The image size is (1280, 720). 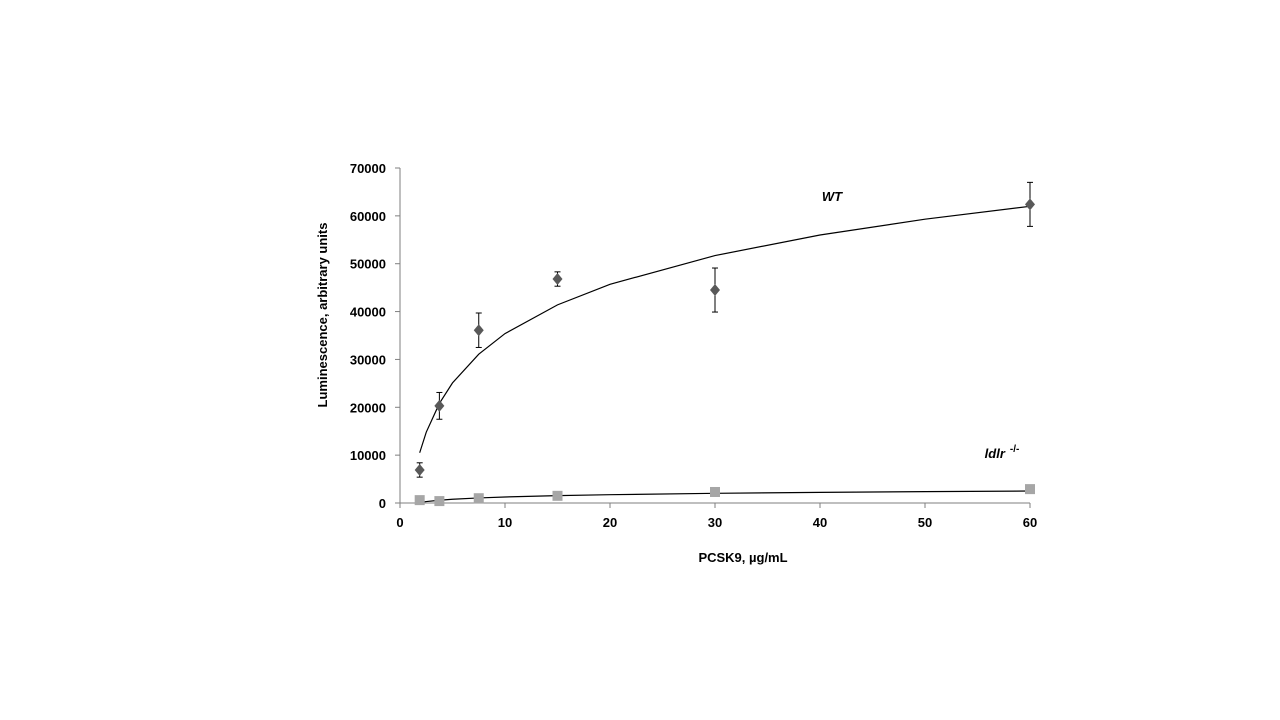 What do you see at coordinates (725, 497) in the screenshot?
I see `fit-curve` at bounding box center [725, 497].